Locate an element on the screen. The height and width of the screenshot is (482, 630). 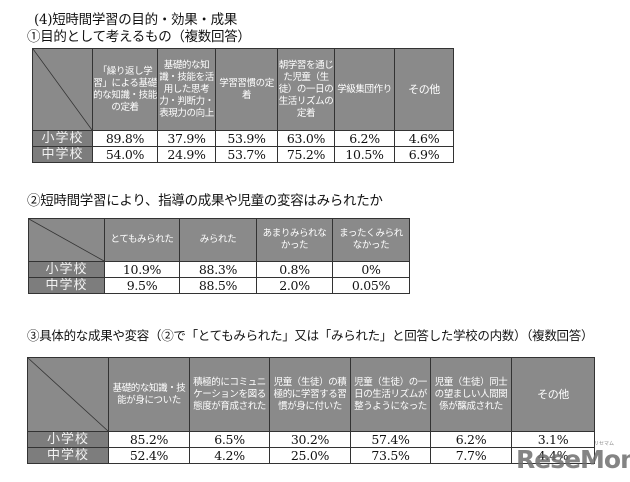
table-cell: 88.3% is located at coordinates (218, 269).